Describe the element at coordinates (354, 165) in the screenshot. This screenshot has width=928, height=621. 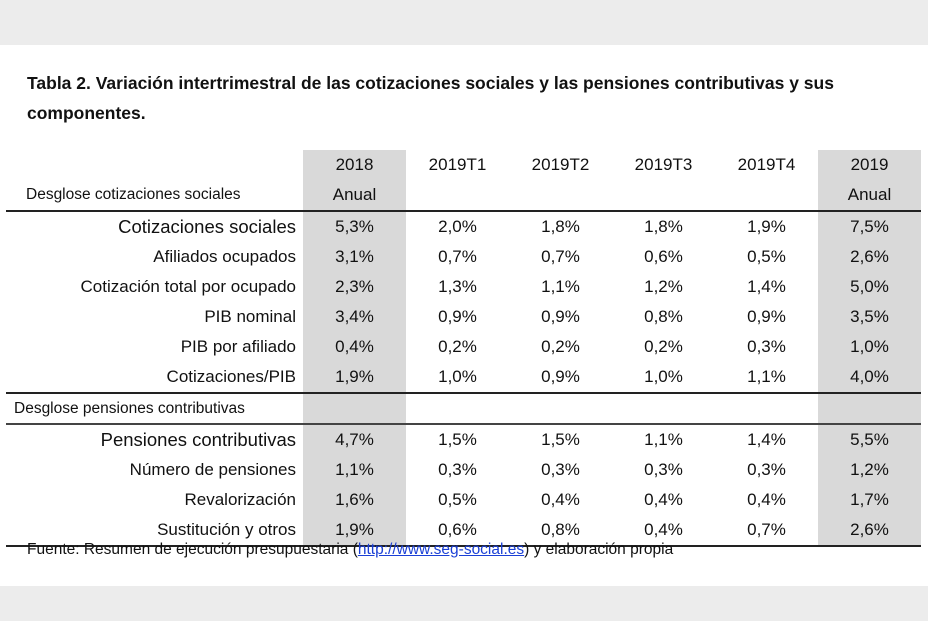
I see `column-header: 2018` at that location.